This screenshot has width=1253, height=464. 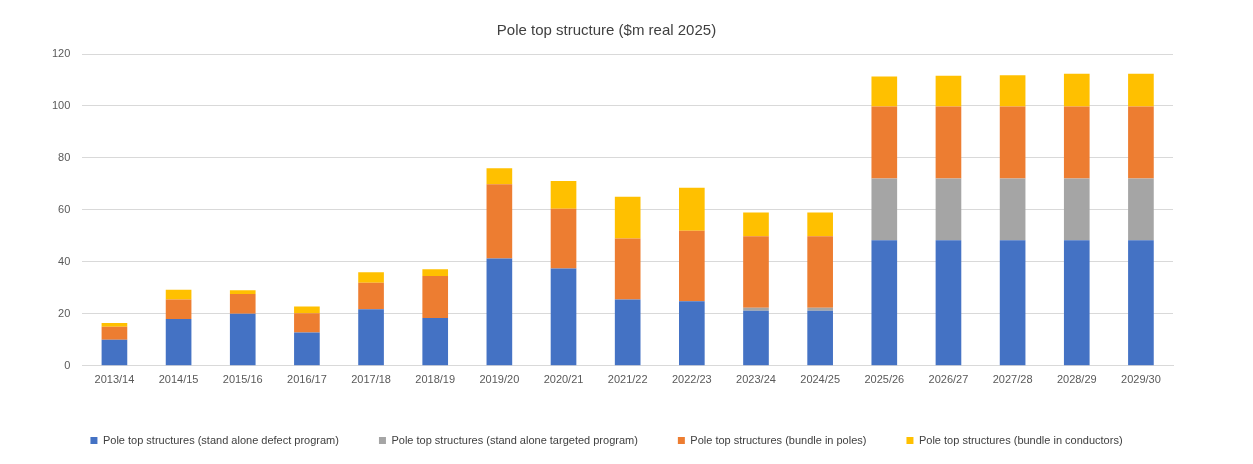 I want to click on y-tick-label: 120, so click(x=61, y=53).